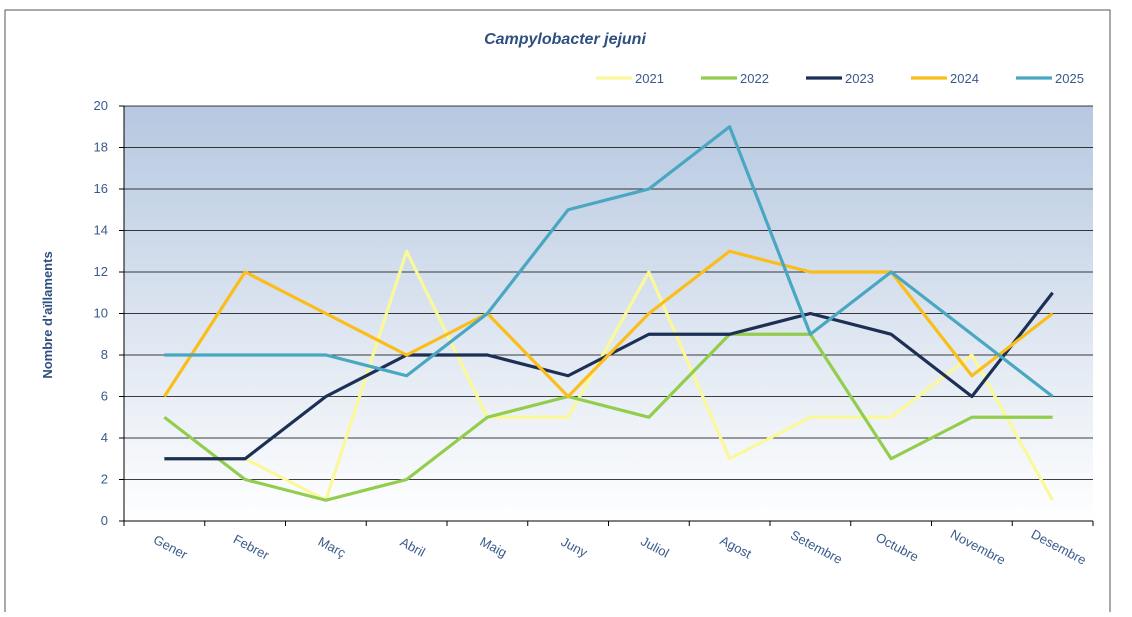 This screenshot has width=1132, height=617. What do you see at coordinates (964, 78) in the screenshot?
I see `legend-label: 2024` at bounding box center [964, 78].